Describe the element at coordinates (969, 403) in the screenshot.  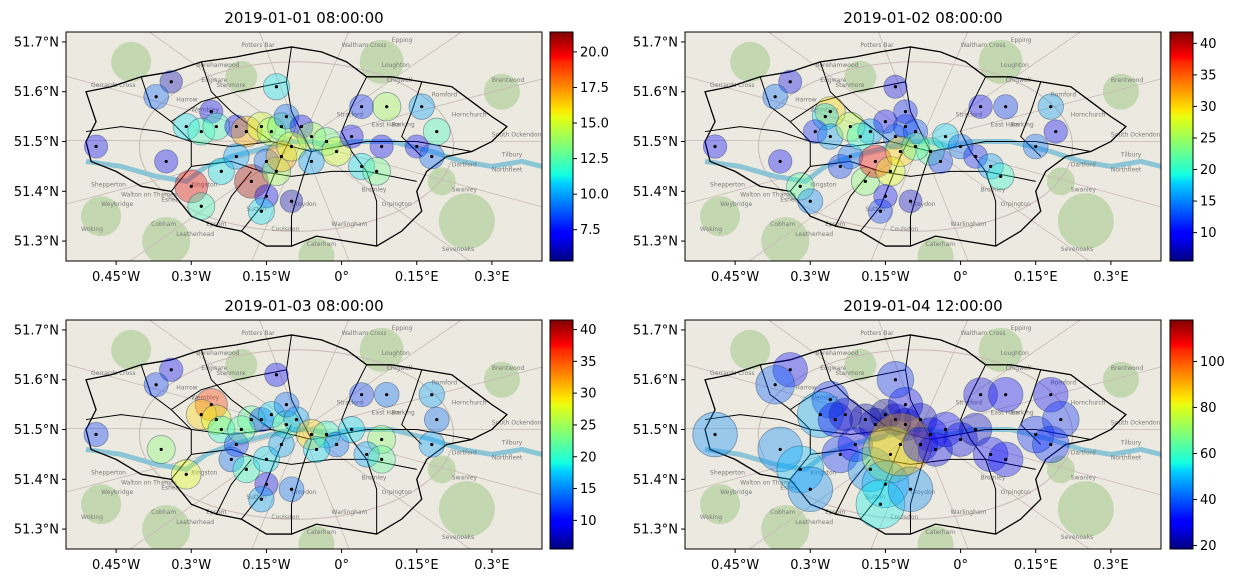
I see `map-place-label: Stratford` at that location.